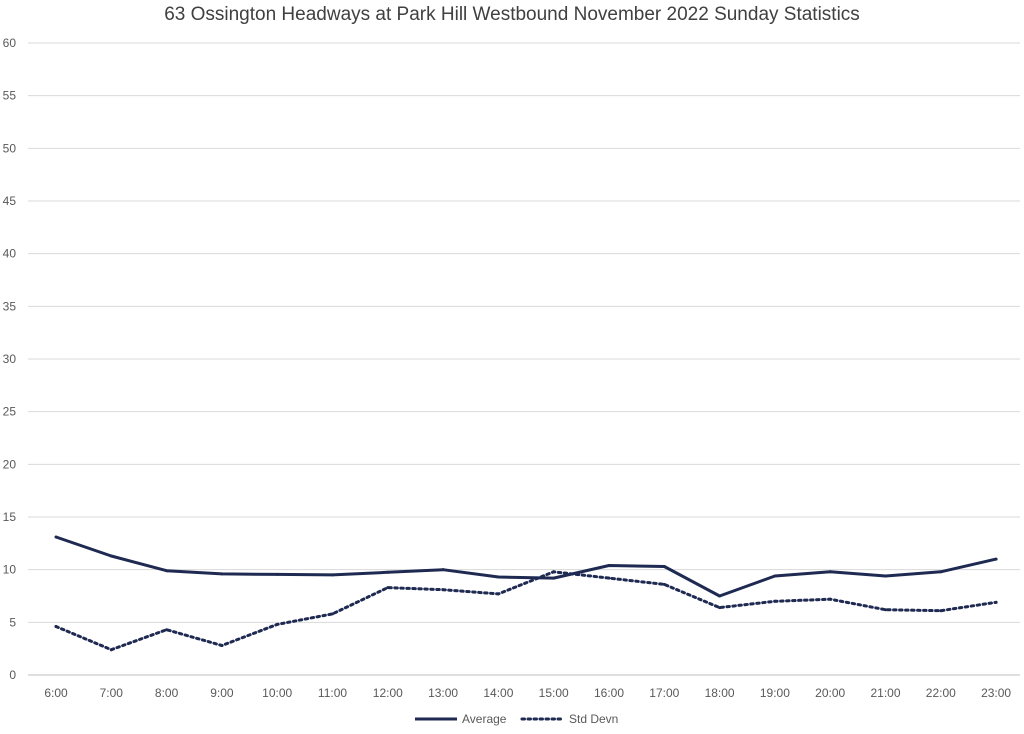 Image resolution: width=1024 pixels, height=734 pixels. What do you see at coordinates (10, 517) in the screenshot?
I see `y-tick-label: 15` at bounding box center [10, 517].